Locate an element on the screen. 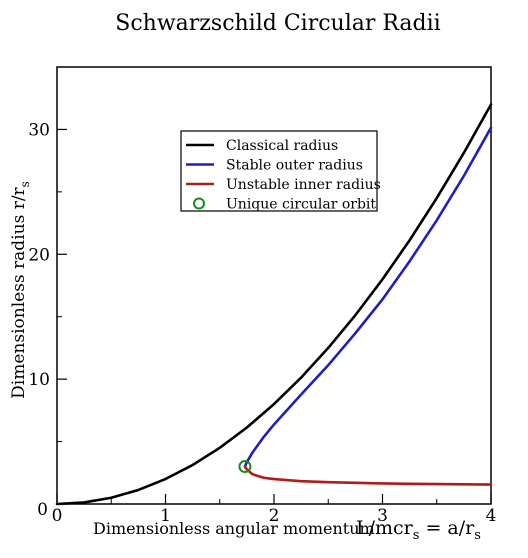 Image resolution: width=528 pixels, height=558 pixels. x-tick-label: 2 is located at coordinates (274, 516).